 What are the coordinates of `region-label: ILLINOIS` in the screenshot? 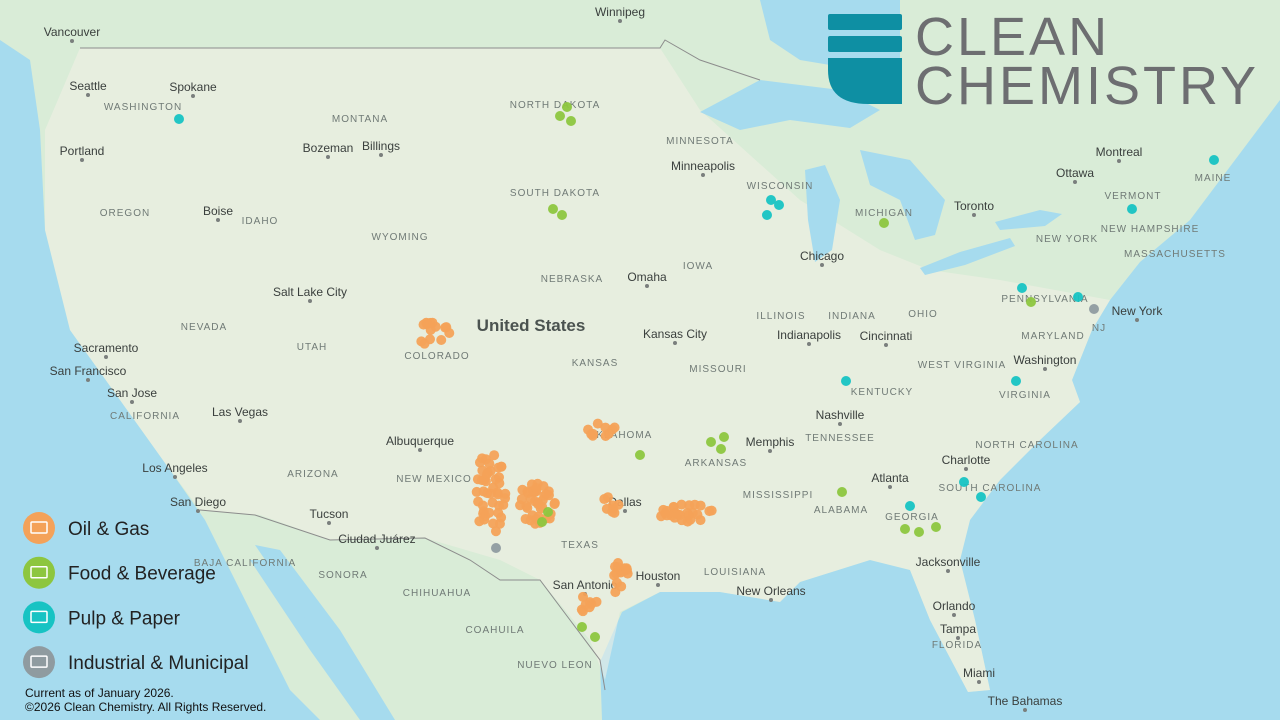 It's located at (780, 316).